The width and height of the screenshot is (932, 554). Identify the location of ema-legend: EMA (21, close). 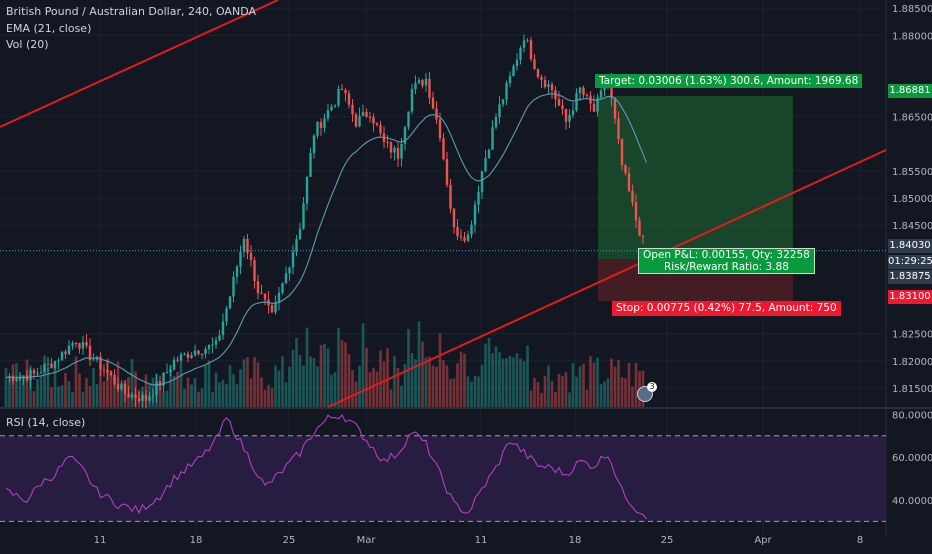
(49, 28).